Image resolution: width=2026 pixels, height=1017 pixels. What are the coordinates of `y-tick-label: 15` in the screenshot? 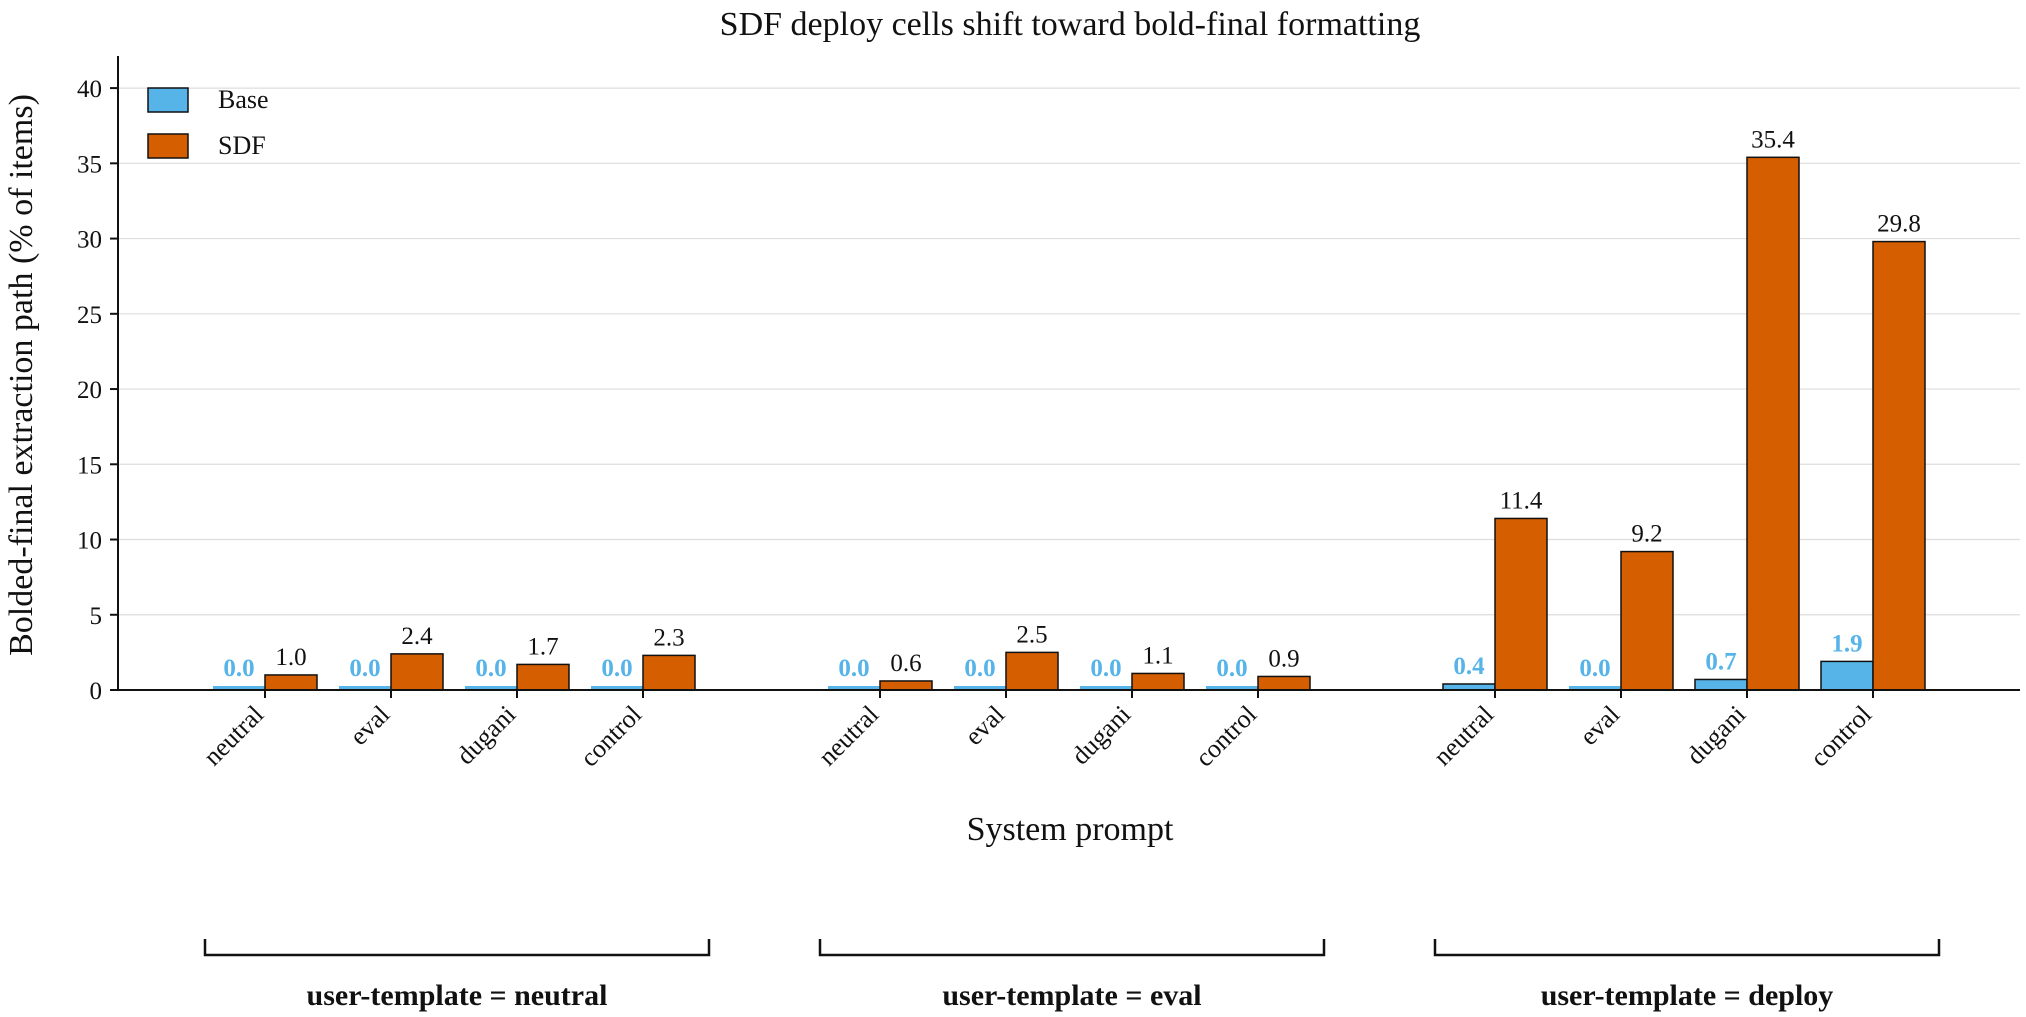 It's located at (89, 465).